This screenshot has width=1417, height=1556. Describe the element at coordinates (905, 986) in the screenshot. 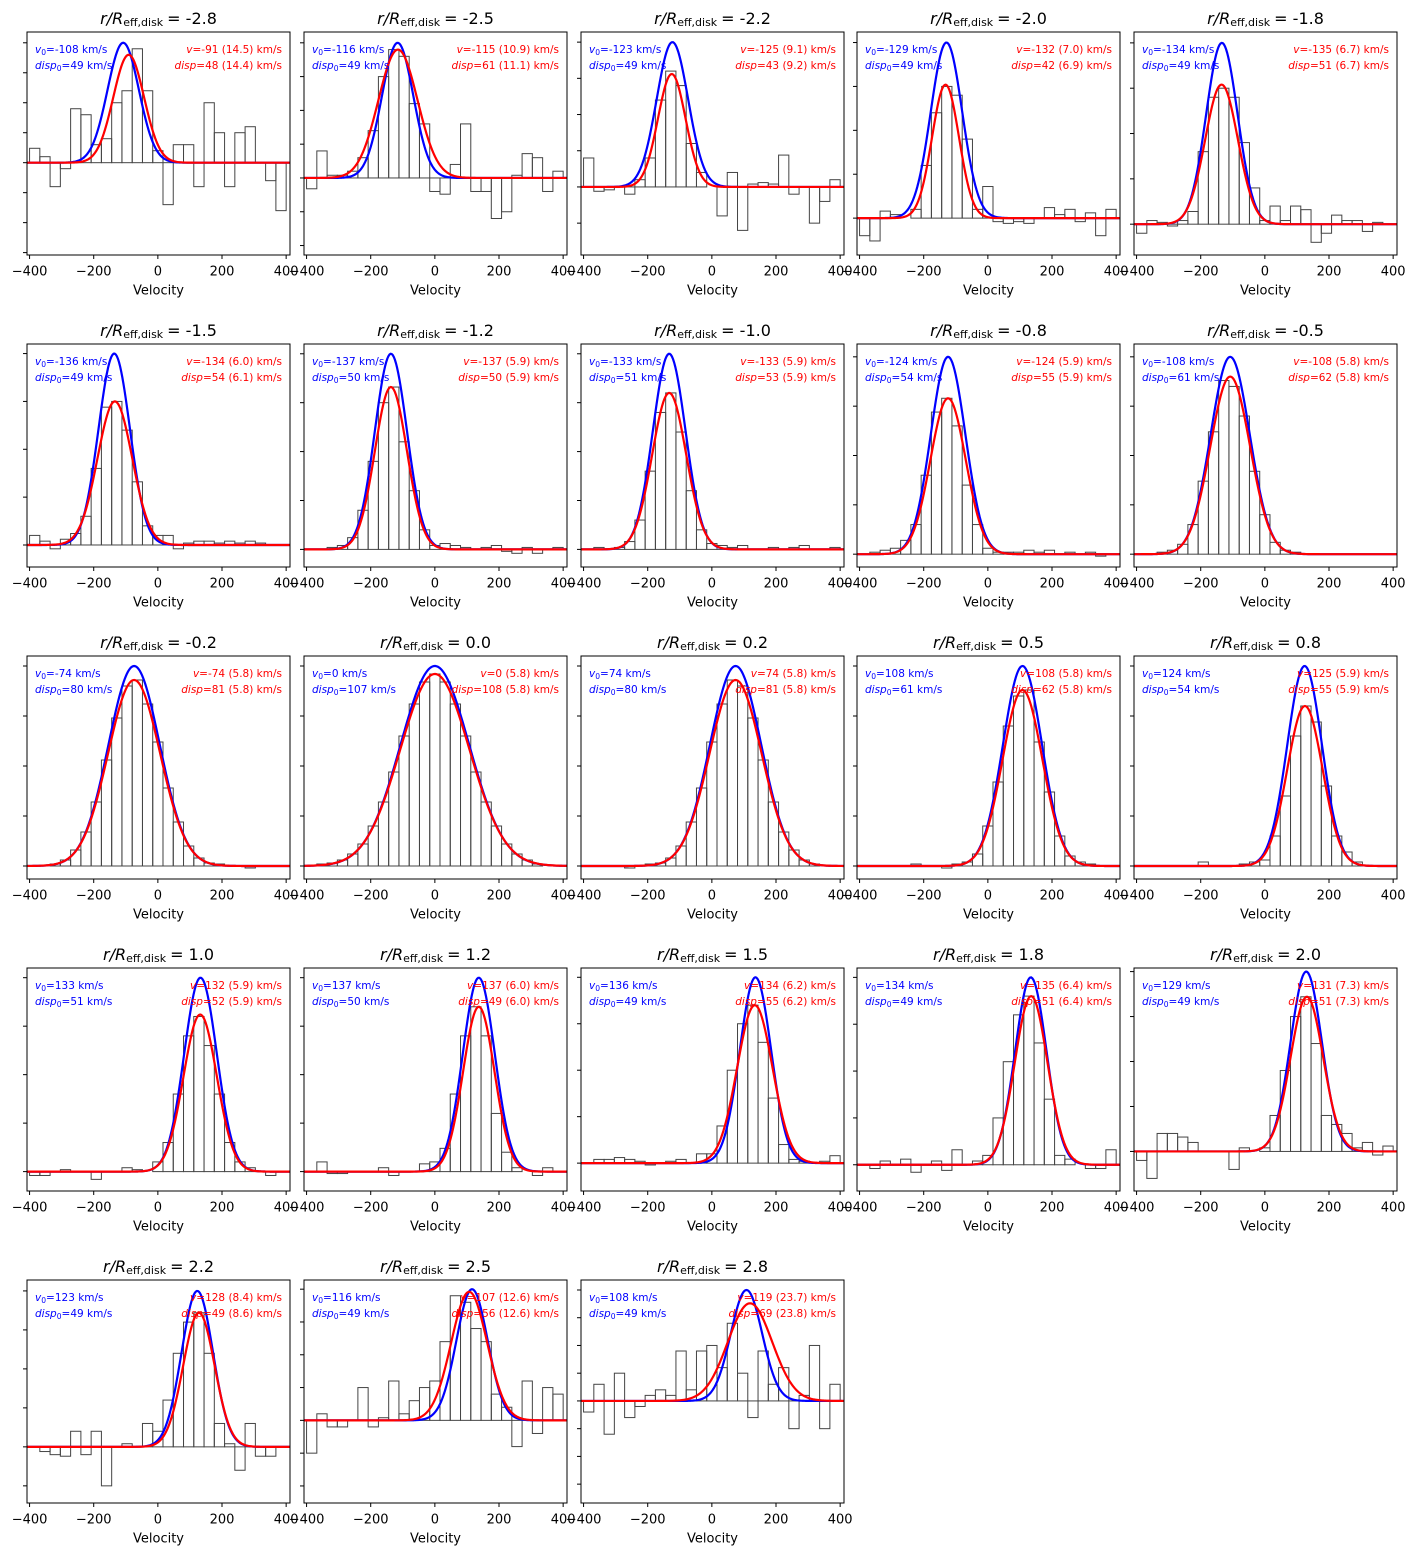

I see `model-label-part: =134 km/s` at that location.